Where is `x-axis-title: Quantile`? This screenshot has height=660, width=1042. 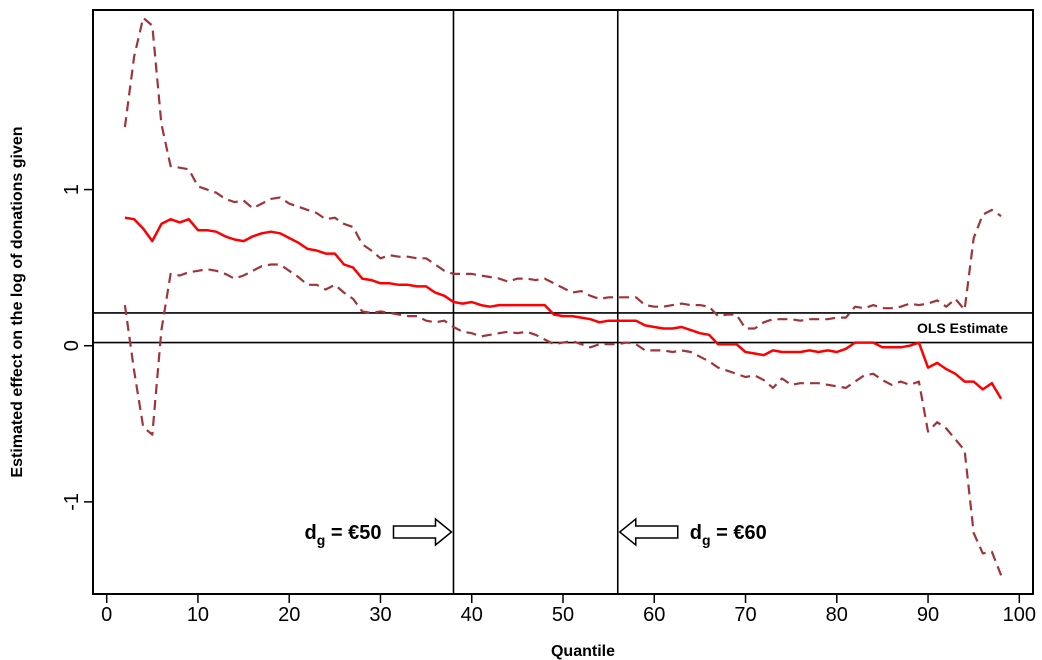 x-axis-title: Quantile is located at coordinates (583, 651).